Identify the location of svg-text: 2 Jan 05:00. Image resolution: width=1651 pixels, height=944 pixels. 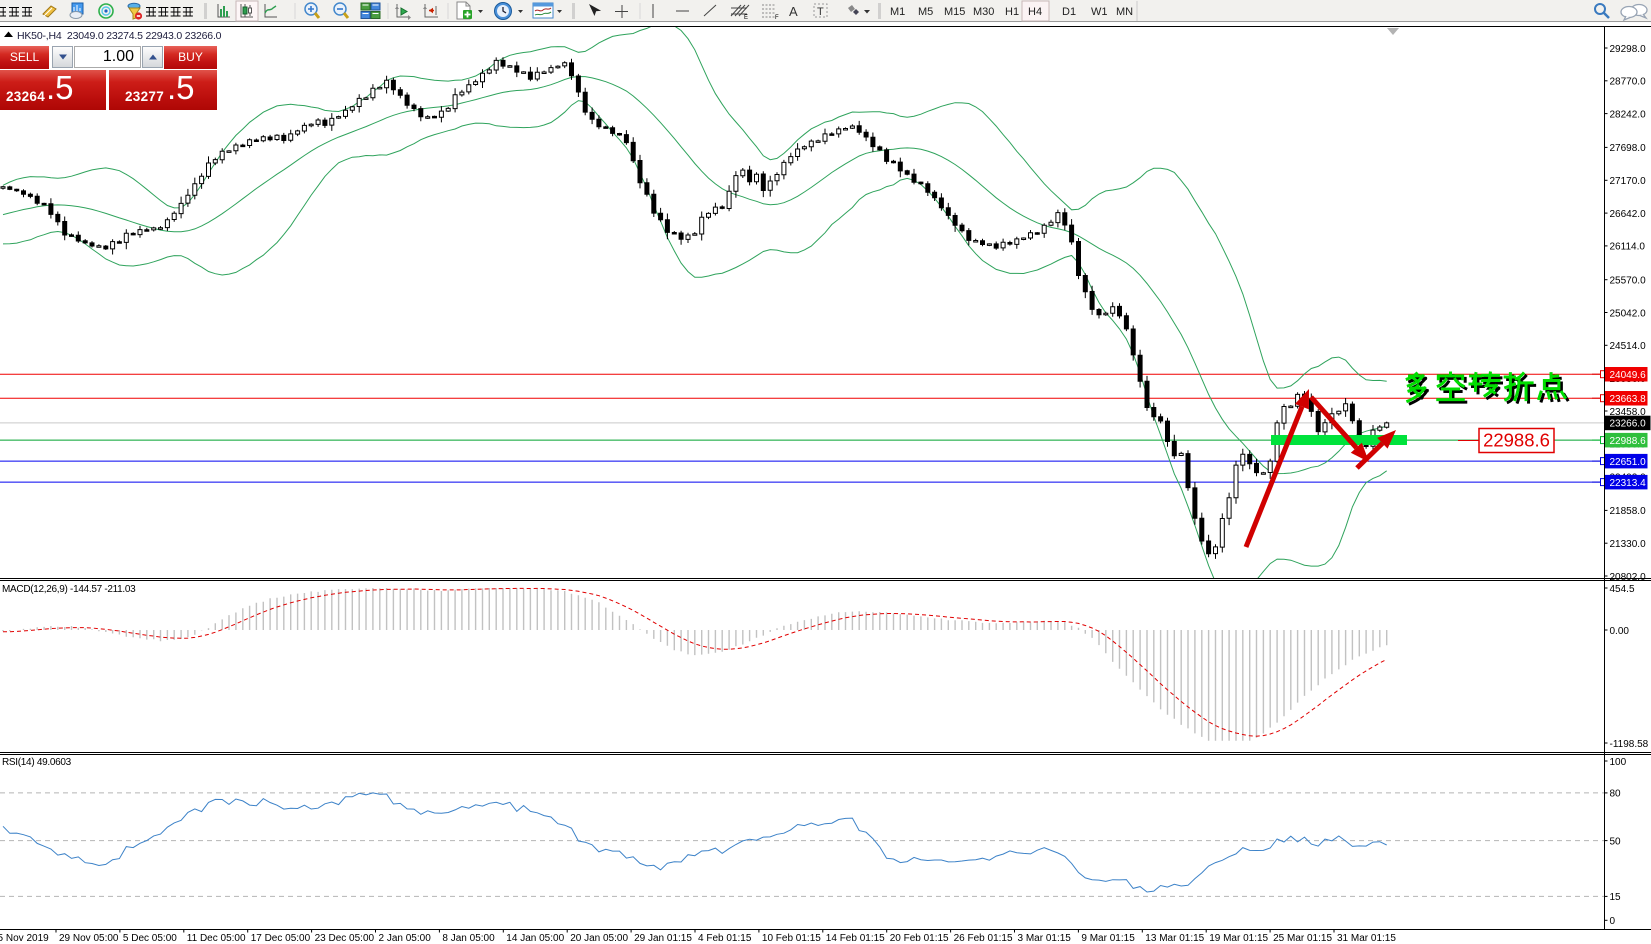
(405, 938).